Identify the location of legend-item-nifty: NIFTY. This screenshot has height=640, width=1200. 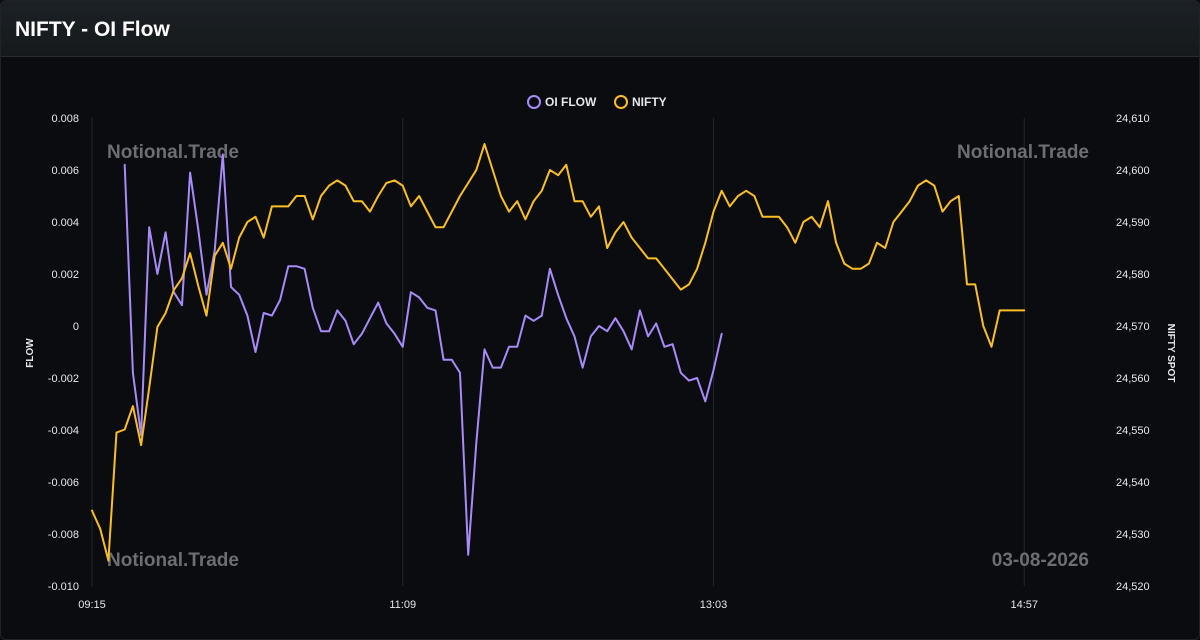
(640, 102).